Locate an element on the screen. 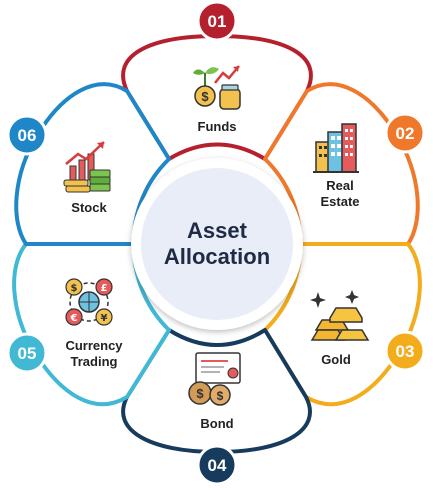  bond-certificate-icon: $ $ is located at coordinates (214, 379).